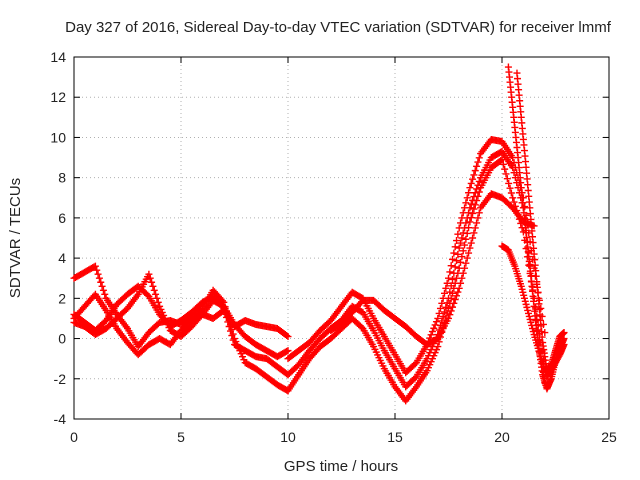 The width and height of the screenshot is (640, 480). What do you see at coordinates (181, 324) in the screenshot?
I see `series-sat-d` at bounding box center [181, 324].